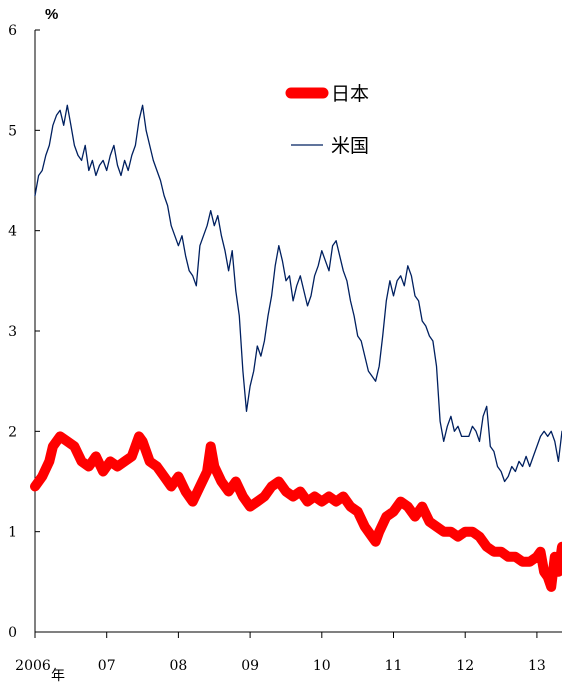 Image resolution: width=562 pixels, height=685 pixels. Describe the element at coordinates (12, 131) in the screenshot. I see `y-tick-label: 5` at that location.